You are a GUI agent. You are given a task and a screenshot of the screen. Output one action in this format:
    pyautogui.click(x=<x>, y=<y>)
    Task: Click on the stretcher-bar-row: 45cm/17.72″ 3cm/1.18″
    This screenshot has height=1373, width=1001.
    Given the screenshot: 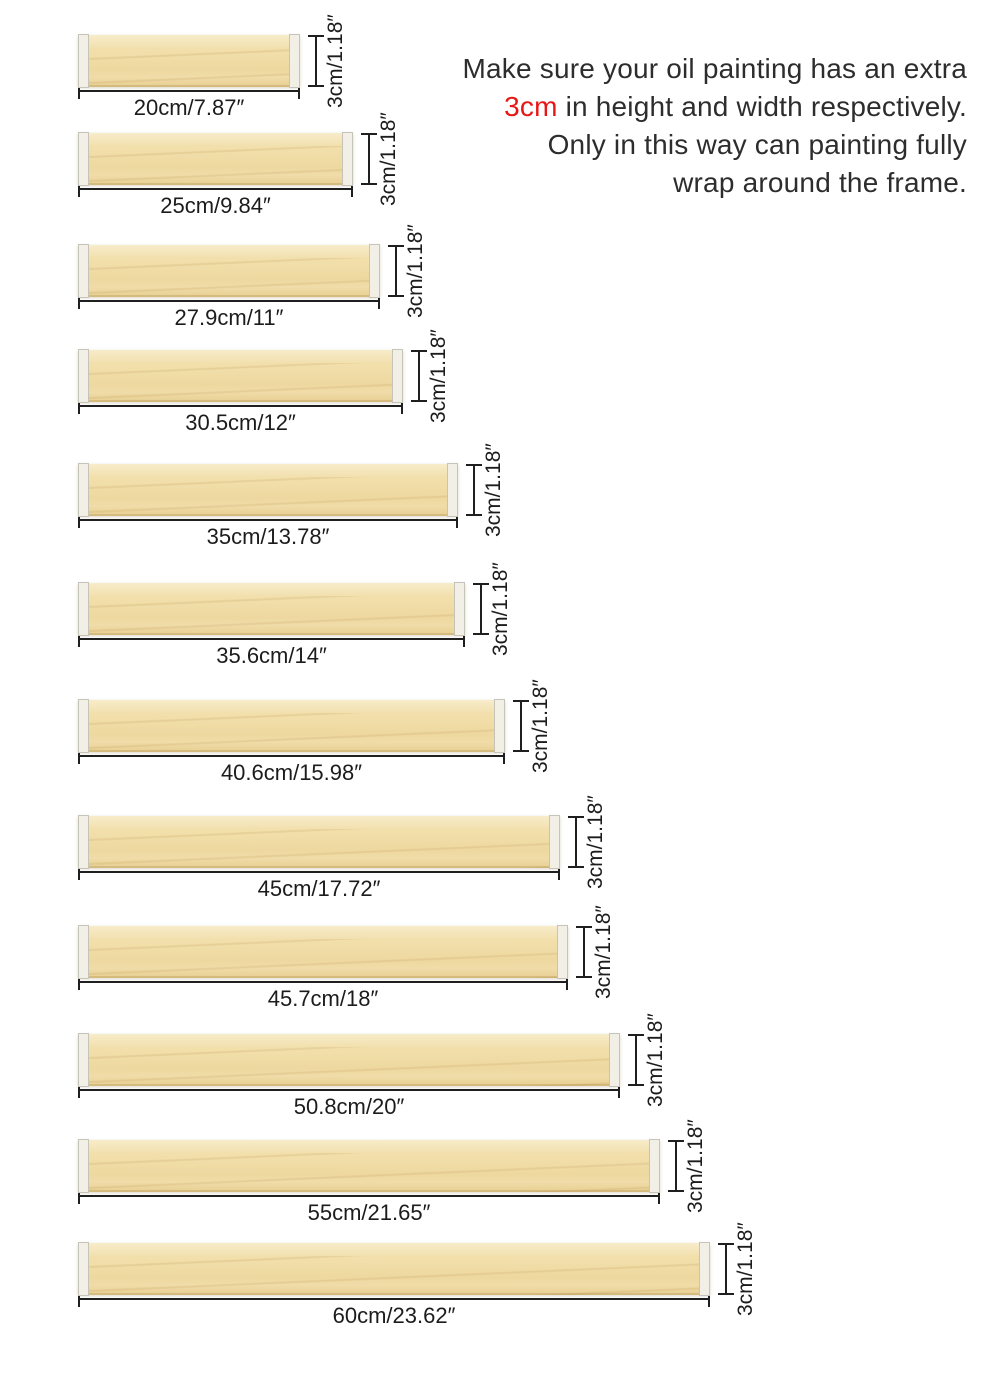 What is the action you would take?
    pyautogui.click(x=500, y=861)
    